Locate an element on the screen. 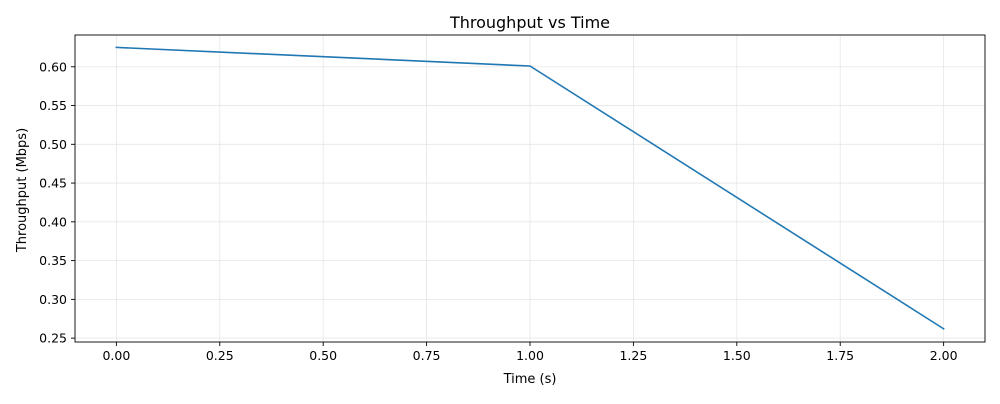 This screenshot has width=1000, height=404. x-tick-label: 0.50 is located at coordinates (323, 355).